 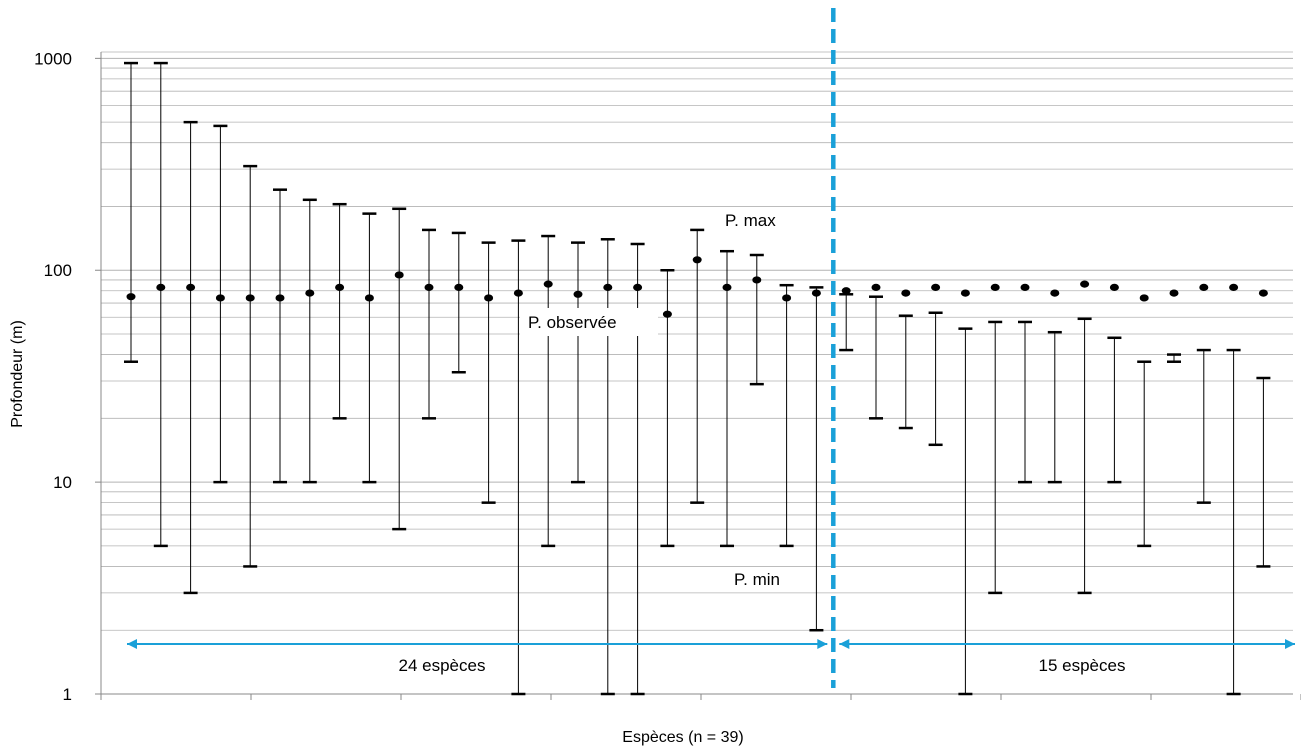 I want to click on y-tick-label: 100, so click(x=58, y=270).